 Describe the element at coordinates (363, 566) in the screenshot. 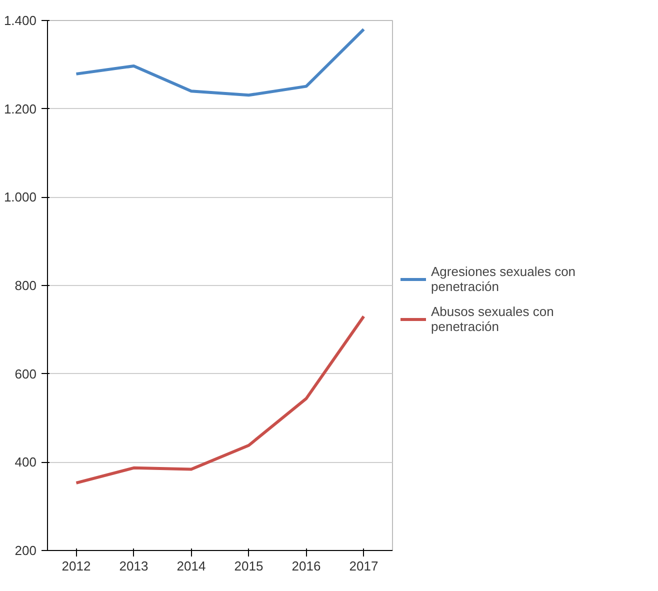

I see `x-tick-label: 2017` at that location.